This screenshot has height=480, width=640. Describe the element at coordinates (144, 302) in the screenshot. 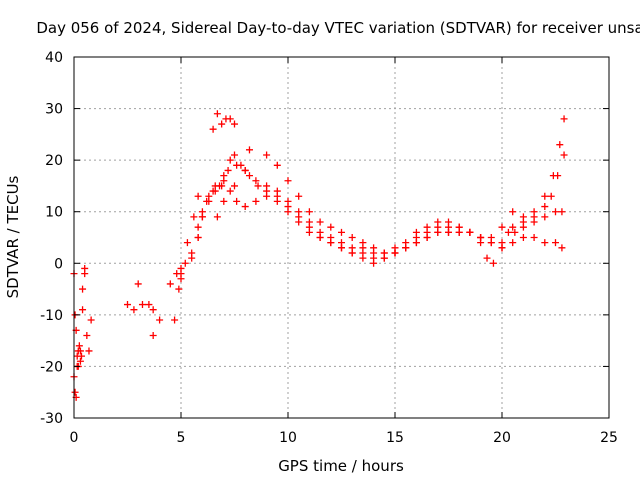

I see `series-trace-c` at that location.